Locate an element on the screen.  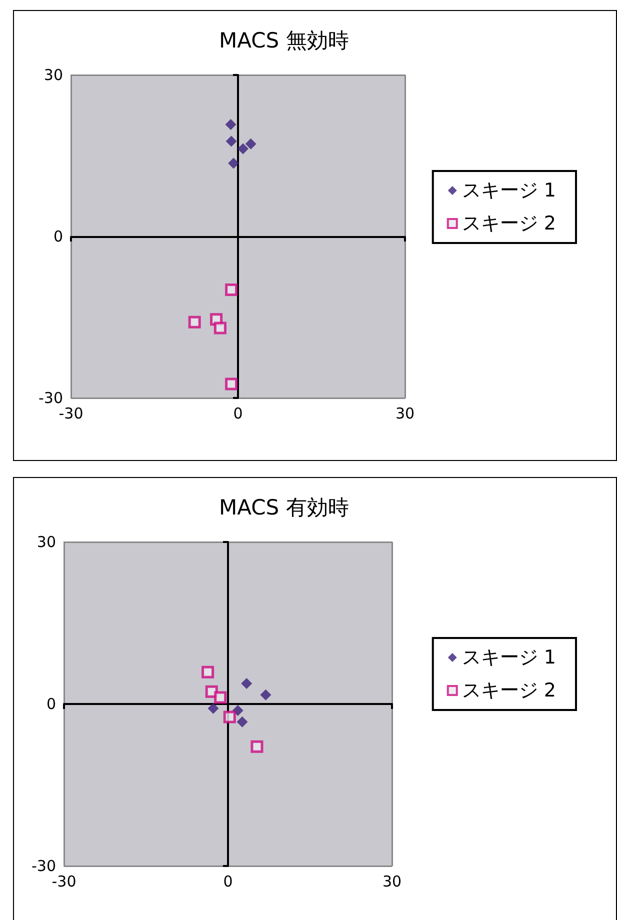
chart-title: MACS 有効時 is located at coordinates (284, 508).